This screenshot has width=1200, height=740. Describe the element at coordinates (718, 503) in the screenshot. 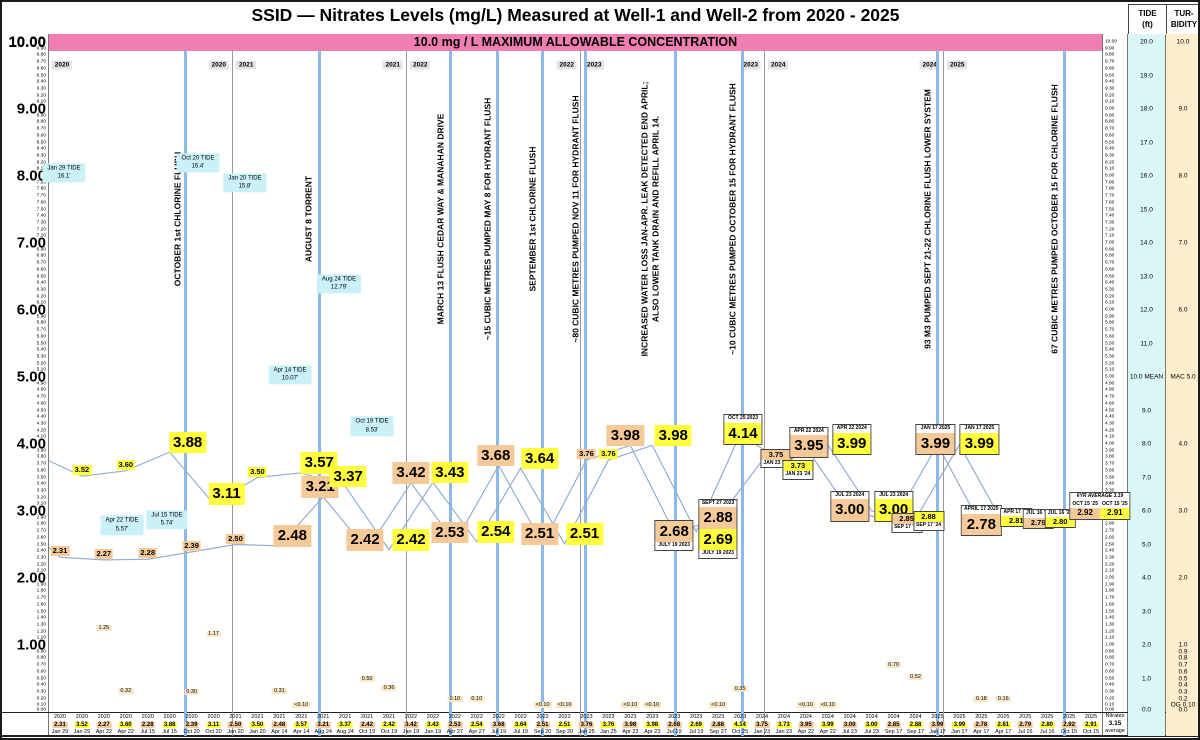

I see `point-date-tag: SEPT 27 2023` at that location.